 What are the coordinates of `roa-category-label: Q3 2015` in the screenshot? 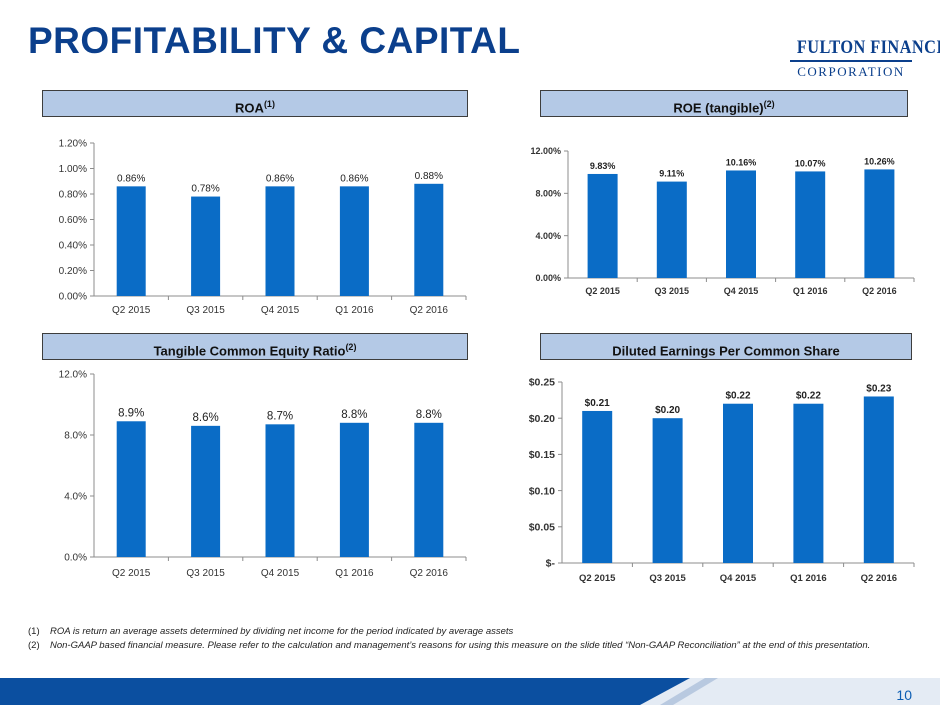 It's located at (205, 310).